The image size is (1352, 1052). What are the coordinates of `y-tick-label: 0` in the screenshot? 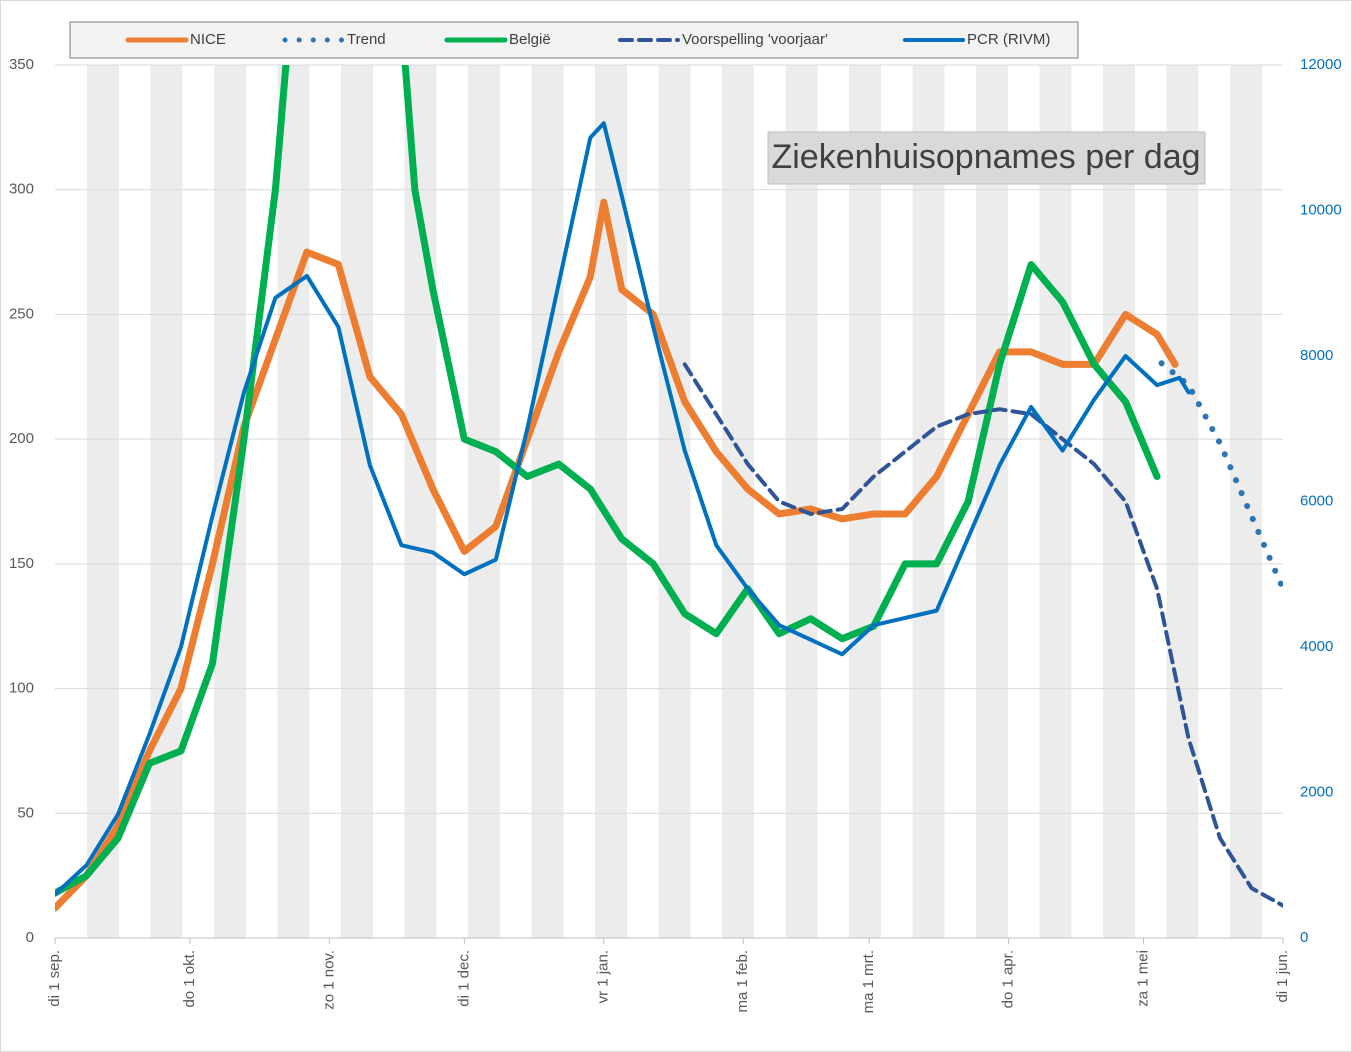 It's located at (30, 937).